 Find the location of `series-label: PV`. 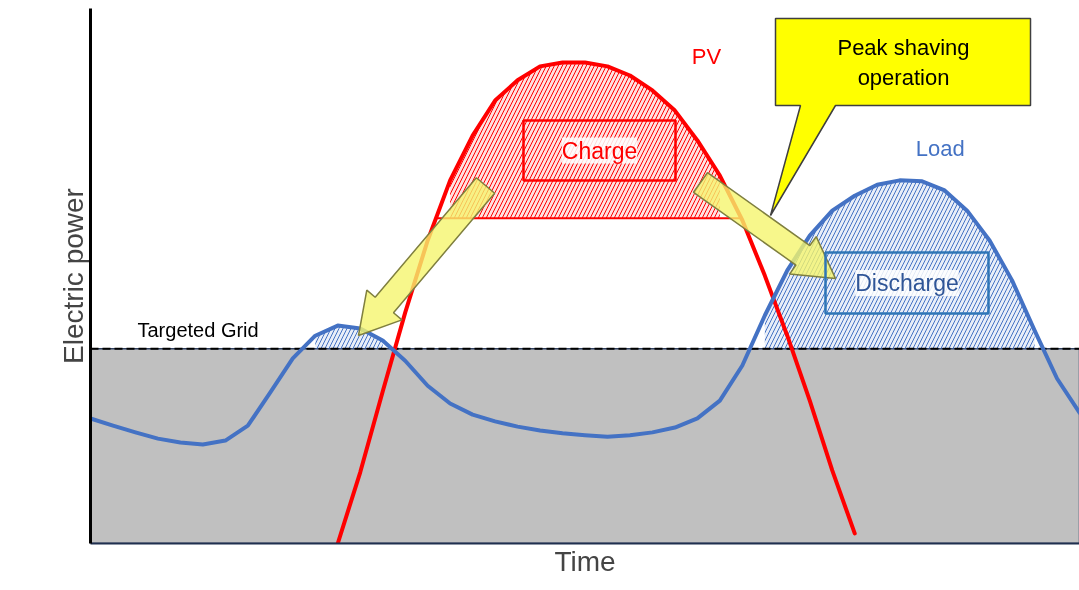

series-label: PV is located at coordinates (706, 56).